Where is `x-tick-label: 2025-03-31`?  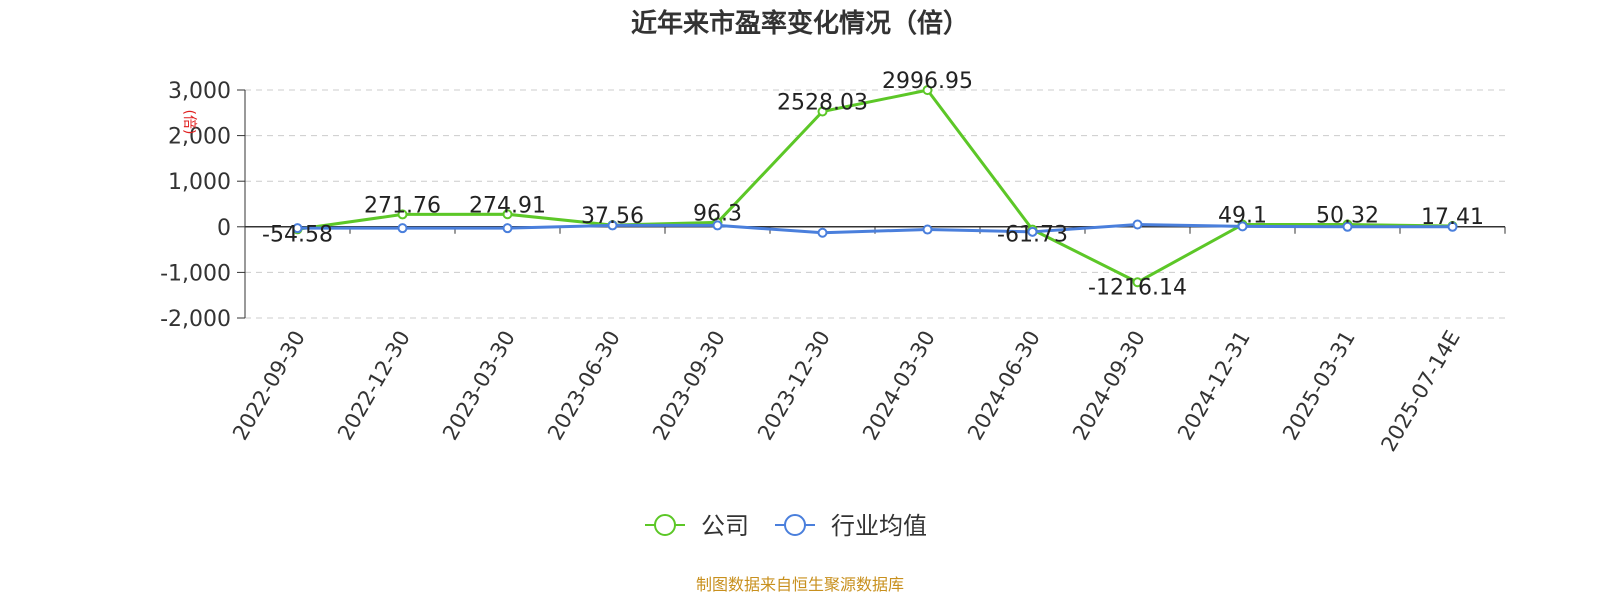 x-tick-label: 2025-03-31 is located at coordinates (1319, 386).